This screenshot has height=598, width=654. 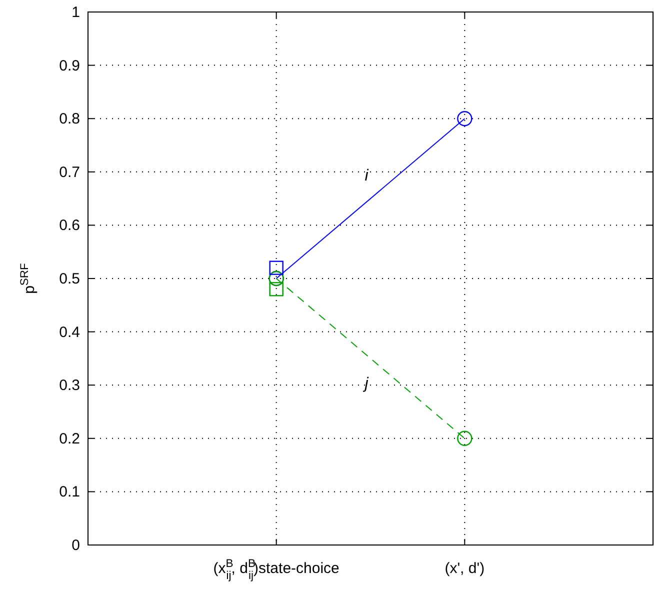 I want to click on y-tick-label: 0.1, so click(x=69, y=492).